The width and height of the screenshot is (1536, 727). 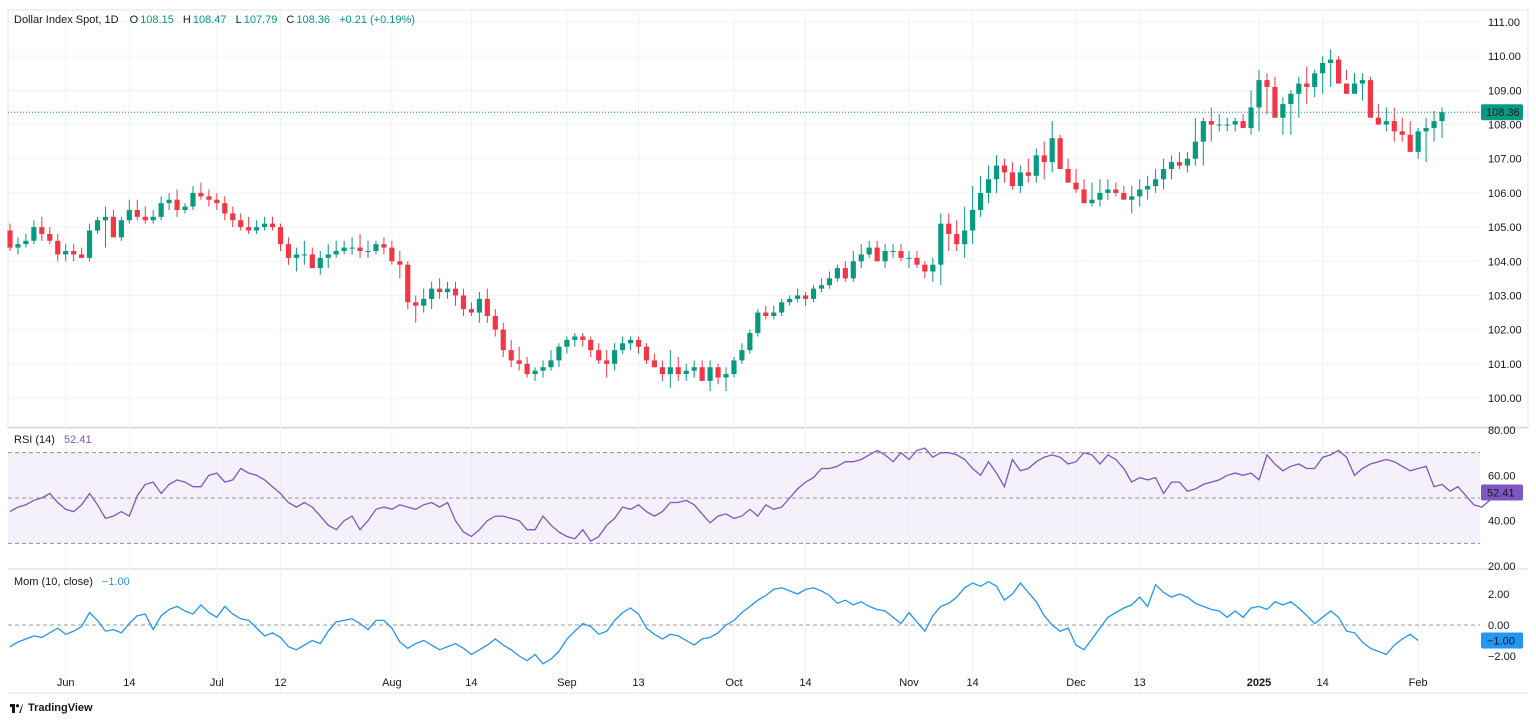 What do you see at coordinates (1418, 683) in the screenshot?
I see `time-tick-label: Feb` at bounding box center [1418, 683].